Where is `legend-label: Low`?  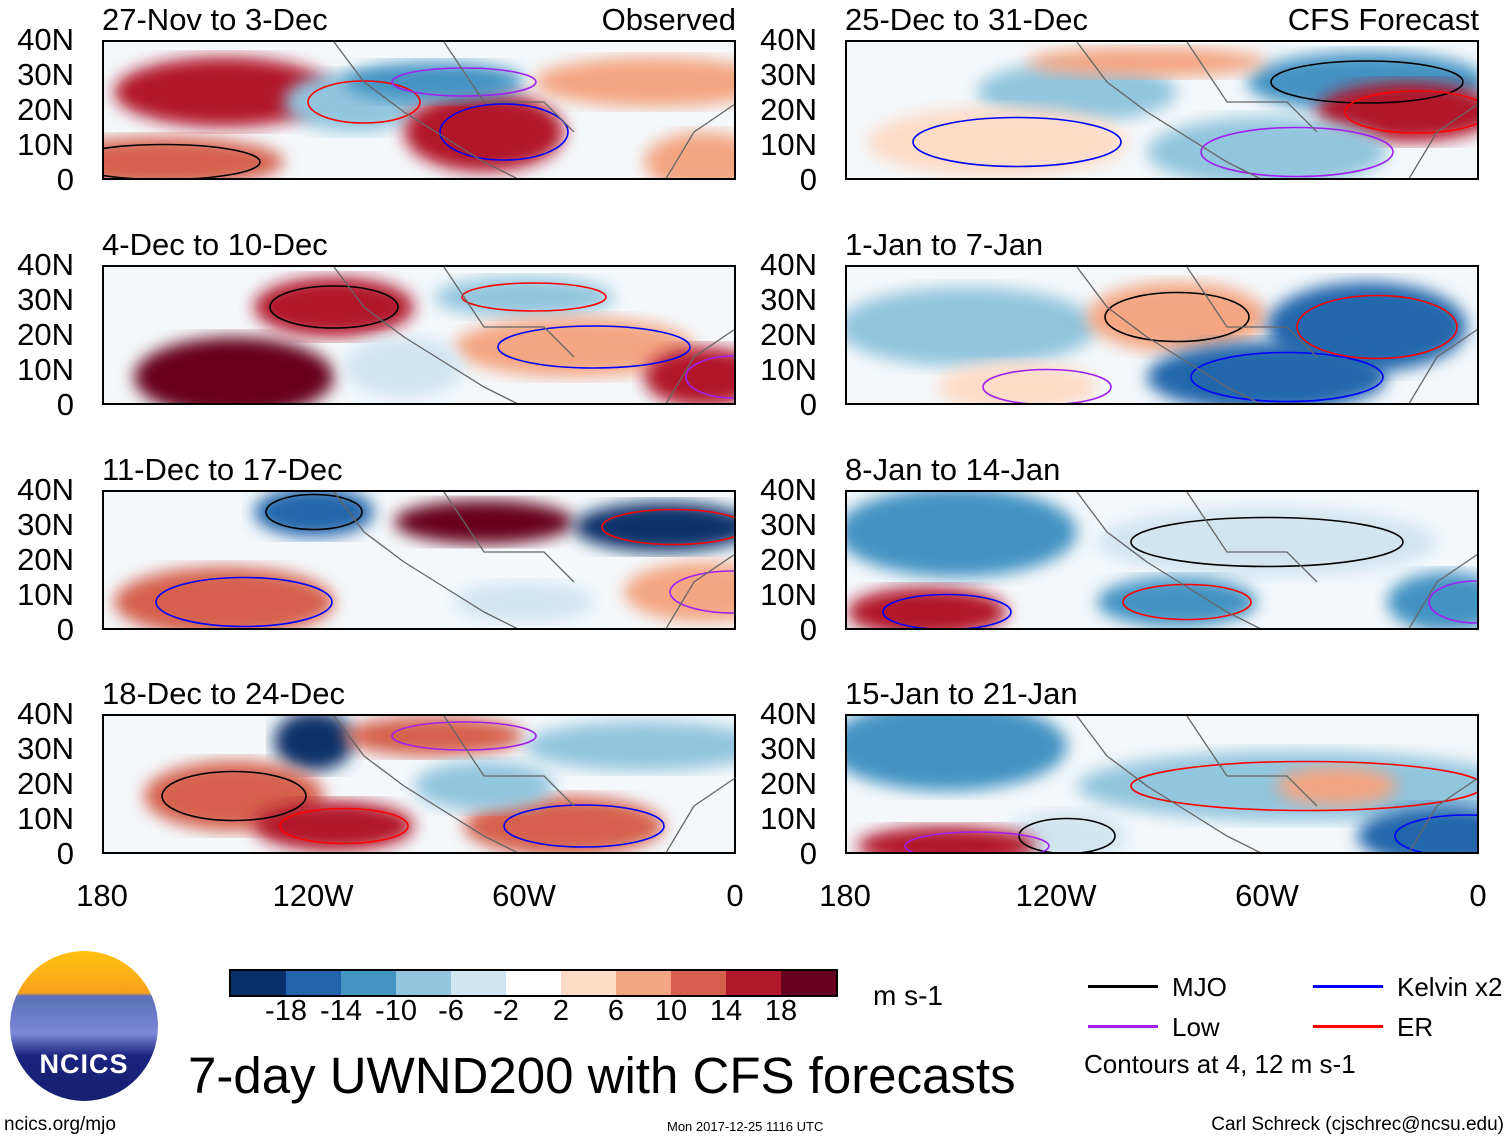
legend-label: Low is located at coordinates (1196, 1027).